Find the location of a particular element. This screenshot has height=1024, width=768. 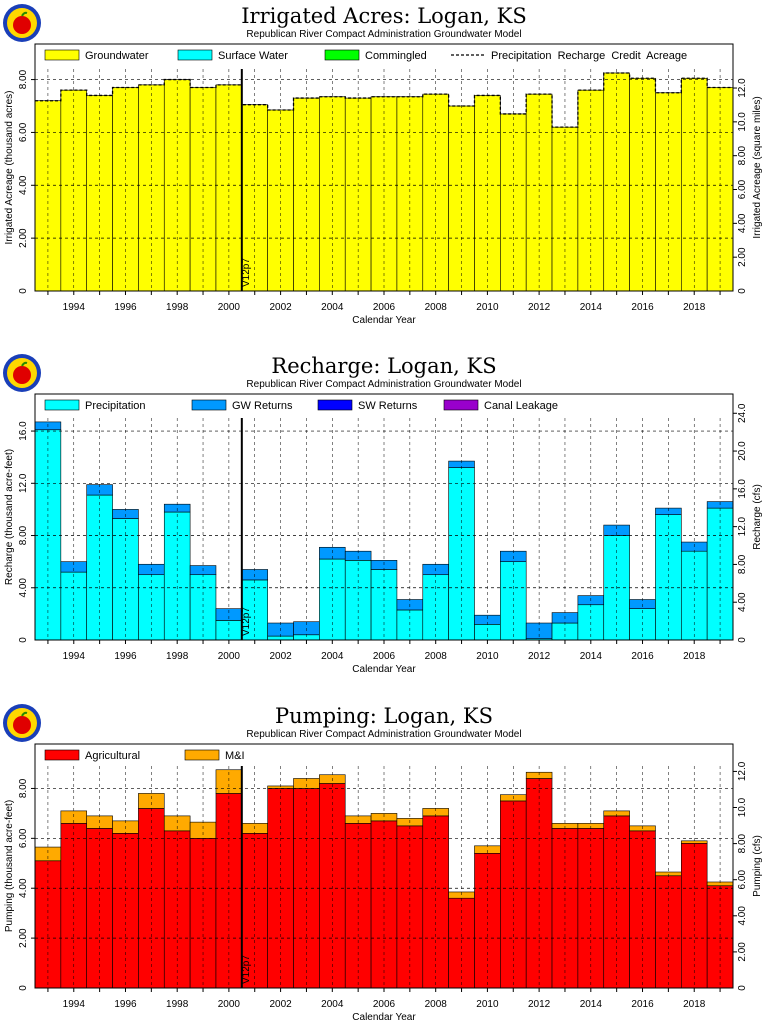

y-tick-label: 2.00 is located at coordinates (23, 938).